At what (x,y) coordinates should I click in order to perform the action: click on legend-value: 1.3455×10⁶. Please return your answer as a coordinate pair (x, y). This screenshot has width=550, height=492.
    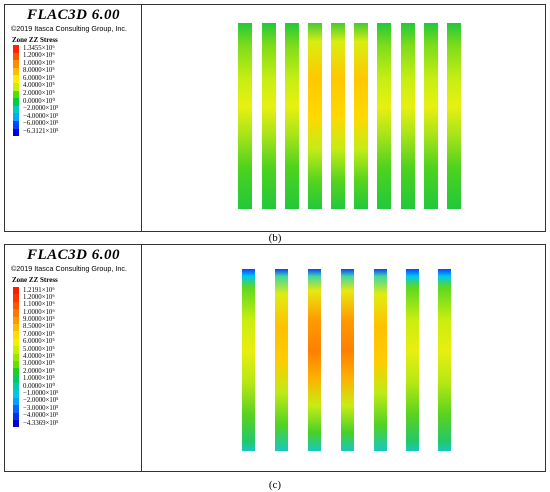
    Looking at the image, I should click on (39, 48).